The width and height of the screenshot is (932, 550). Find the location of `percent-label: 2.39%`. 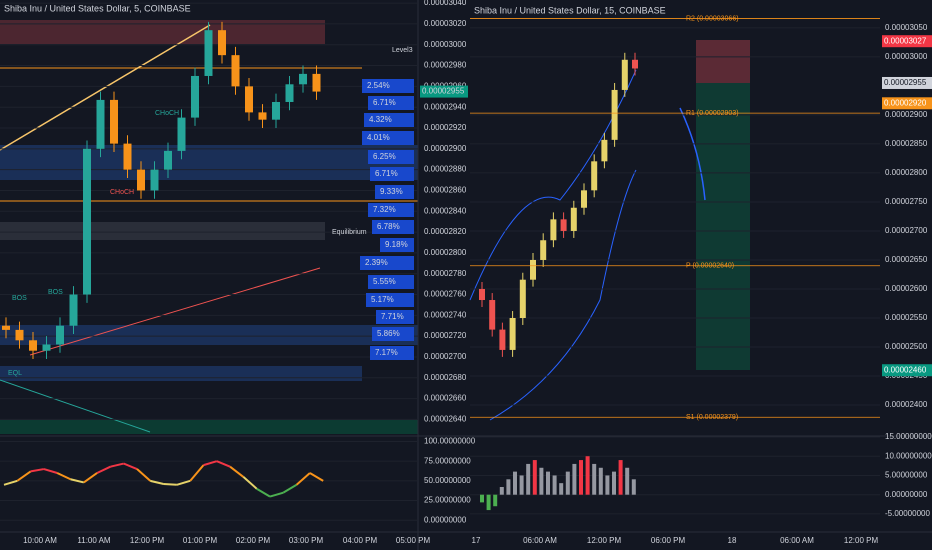

percent-label: 2.39% is located at coordinates (376, 262).